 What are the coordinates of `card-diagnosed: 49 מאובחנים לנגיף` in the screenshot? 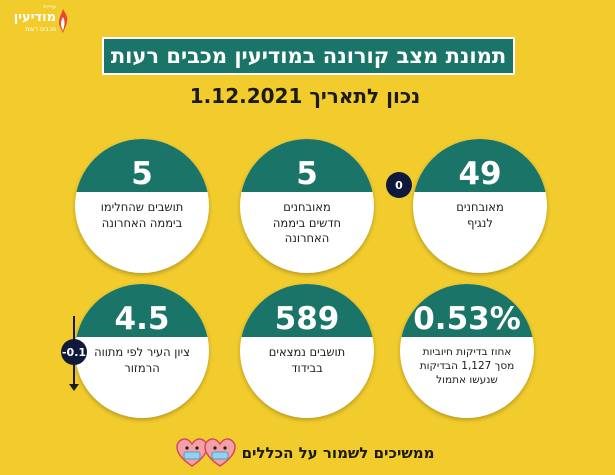 It's located at (480, 206).